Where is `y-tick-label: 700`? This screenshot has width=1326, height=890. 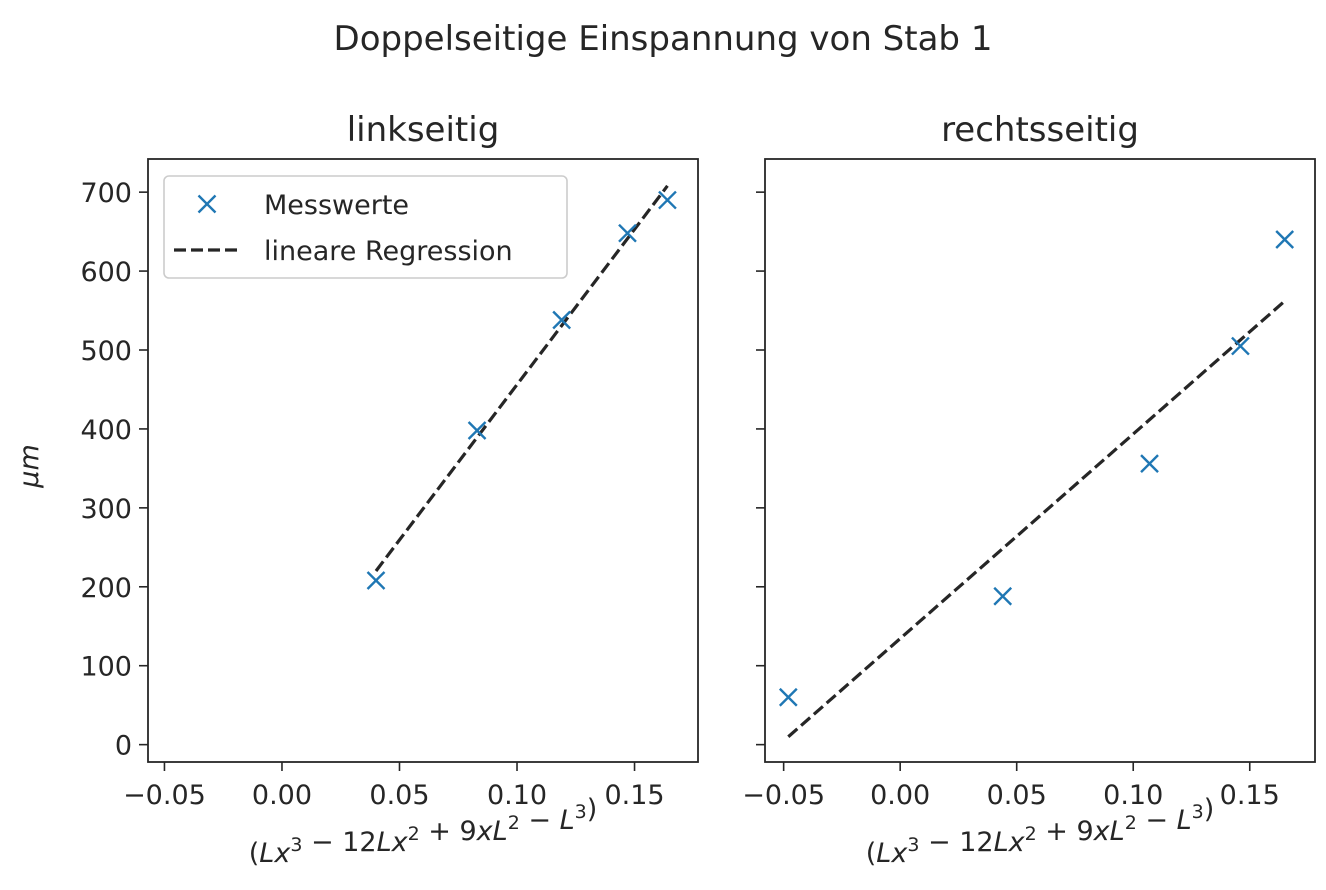 y-tick-label: 700 is located at coordinates (106, 193).